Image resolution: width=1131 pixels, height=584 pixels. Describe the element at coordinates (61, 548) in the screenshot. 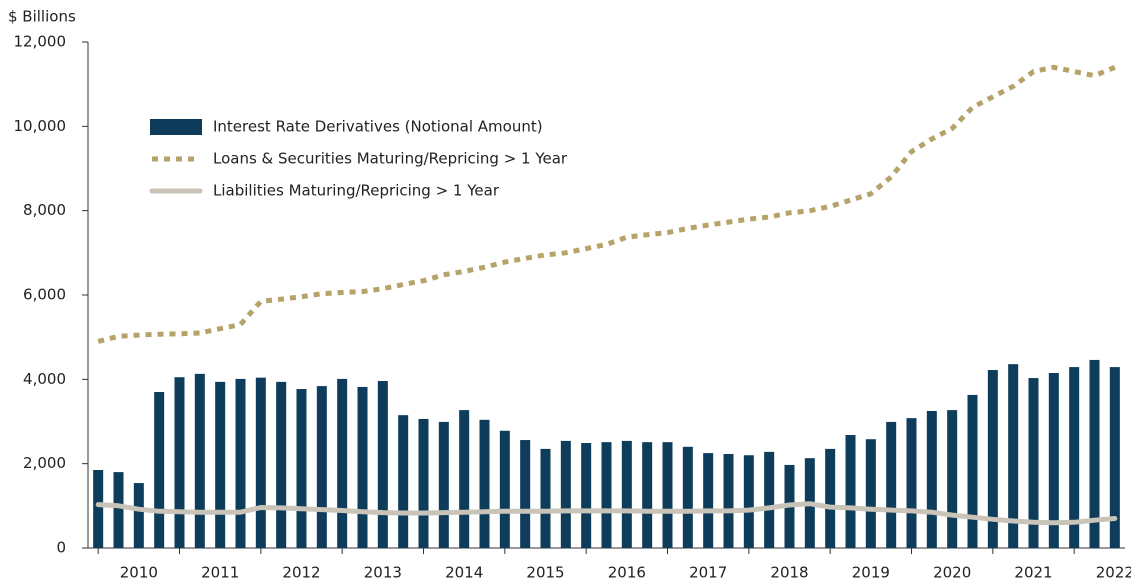

I see `y-tick-label: 0` at that location.